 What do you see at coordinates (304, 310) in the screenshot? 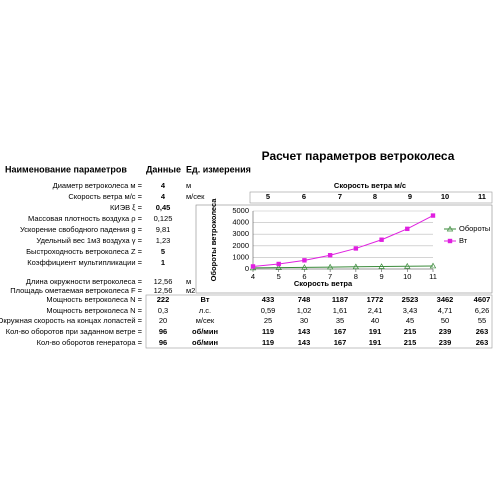
I see `result-cell: 1,02` at bounding box center [304, 310].